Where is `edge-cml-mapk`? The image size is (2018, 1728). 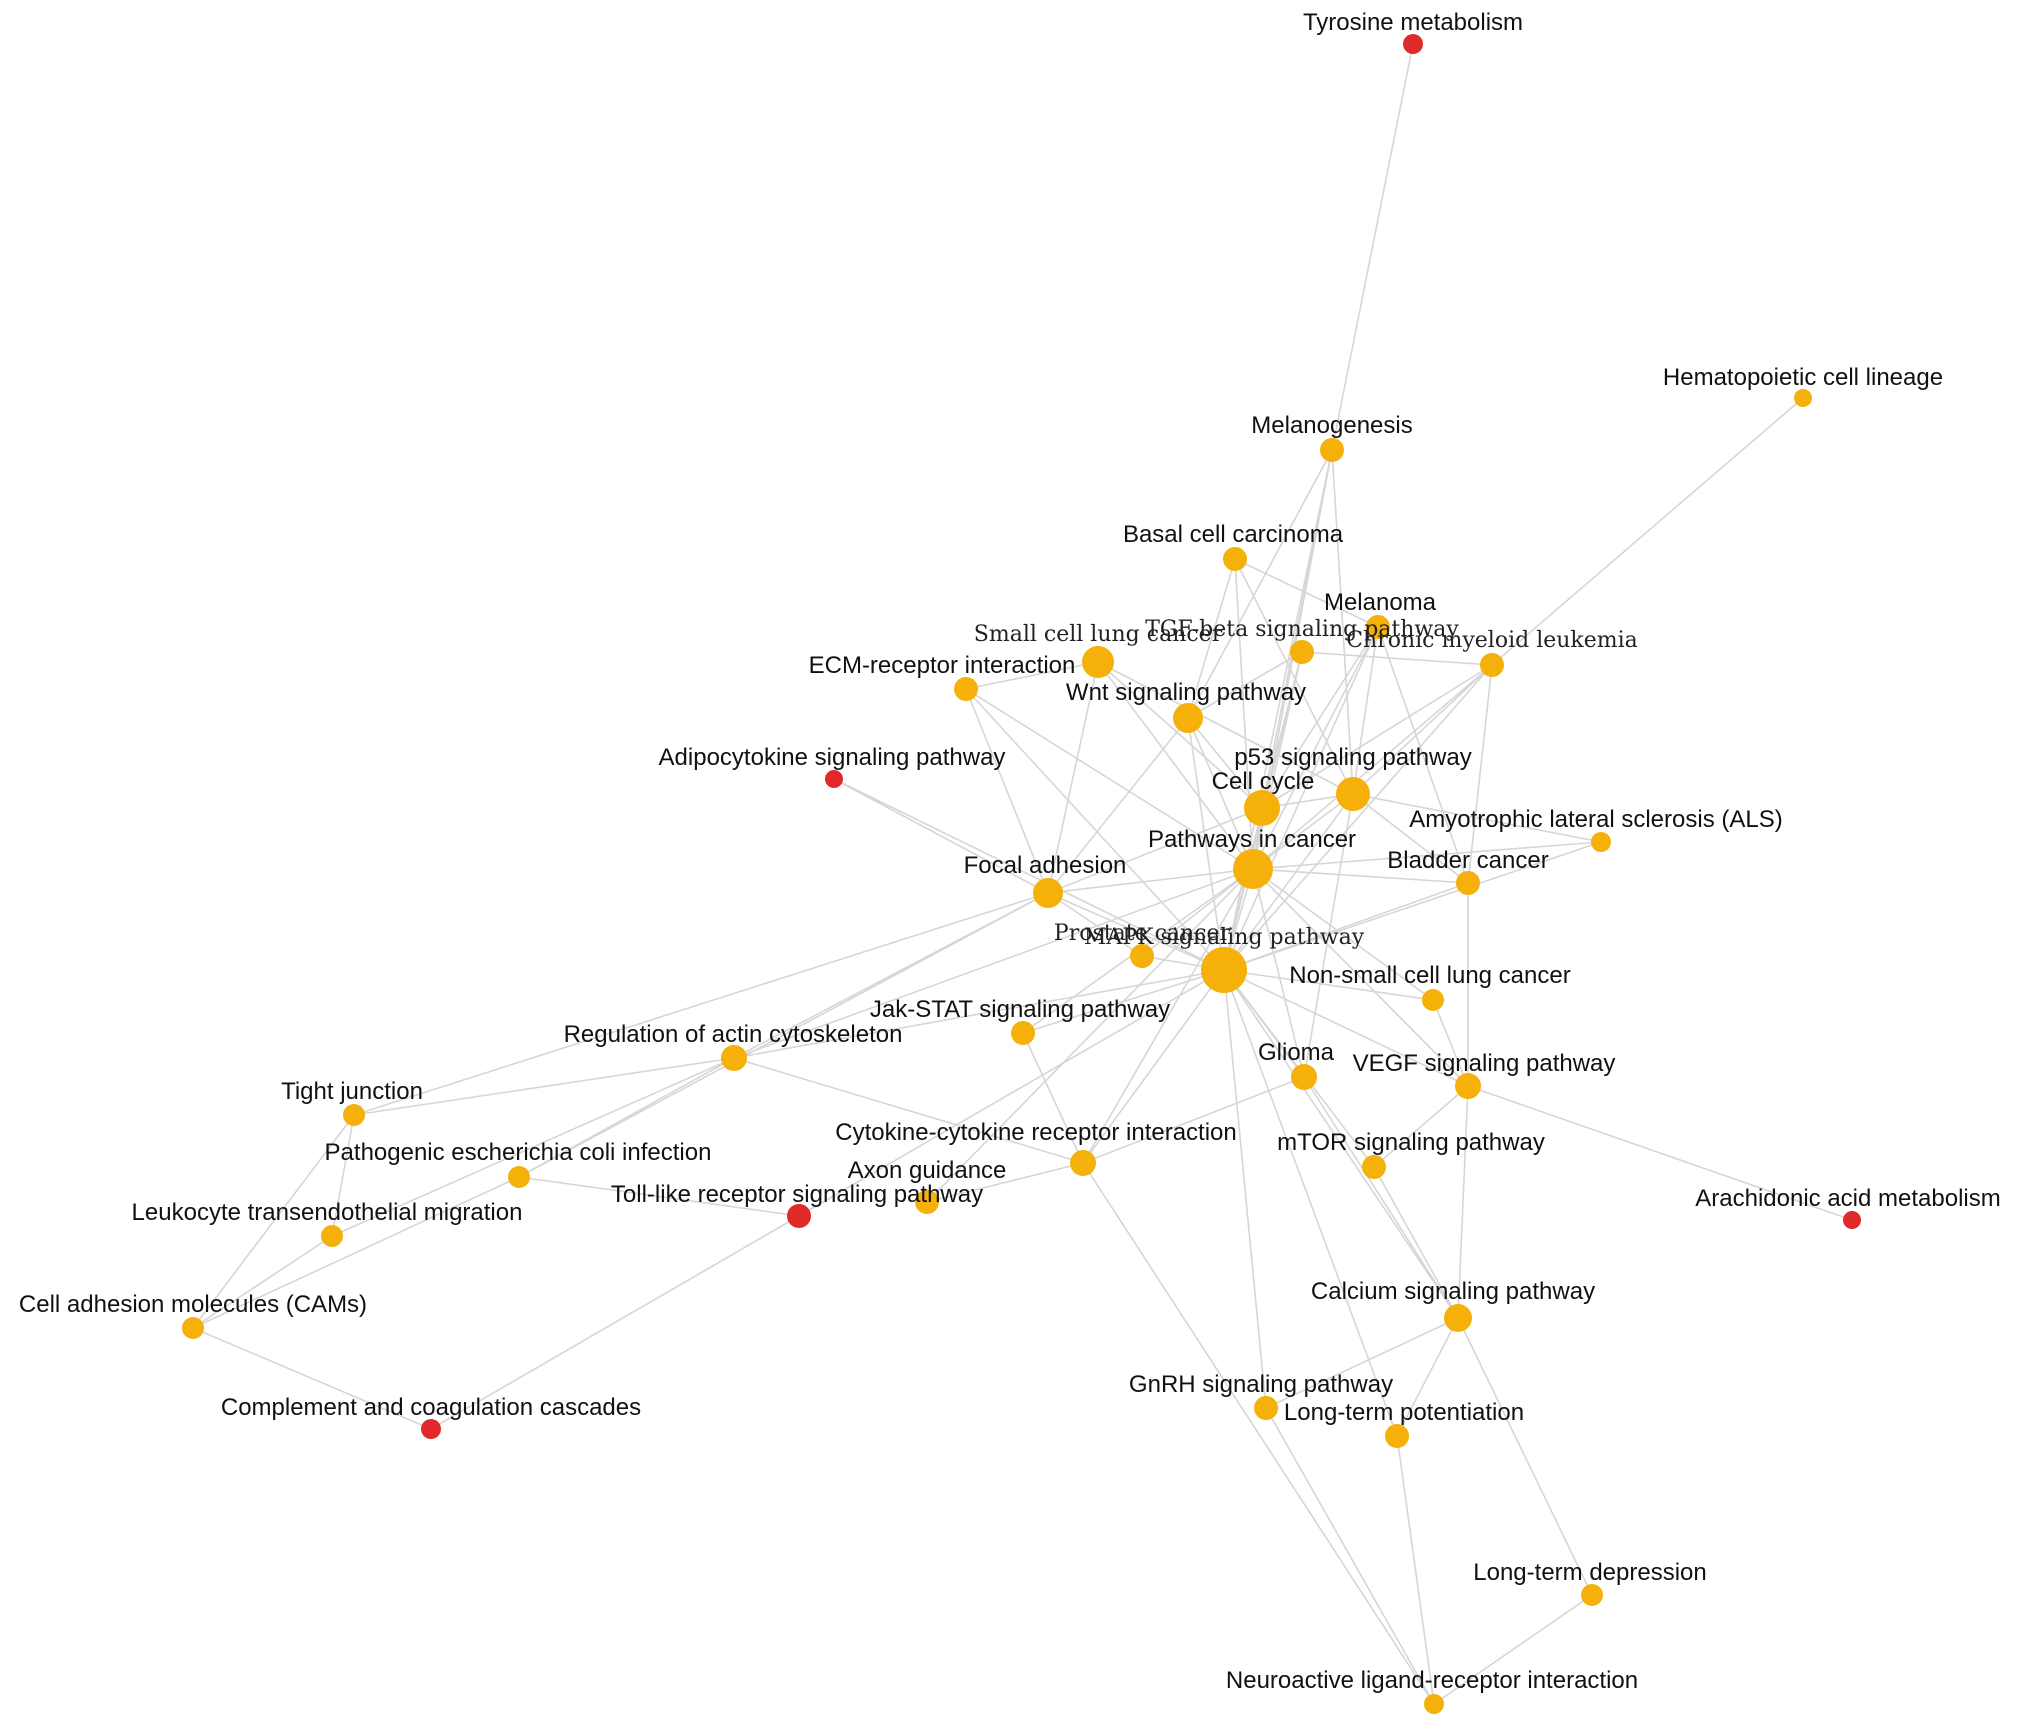 edge-cml-mapk is located at coordinates (1358, 817).